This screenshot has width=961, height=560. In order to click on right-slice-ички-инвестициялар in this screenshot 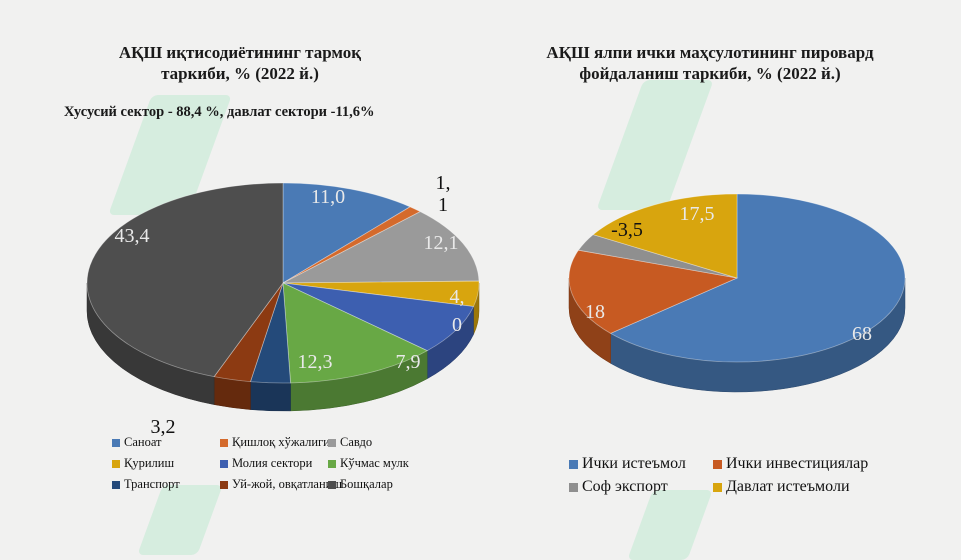, I will do `click(653, 291)`.